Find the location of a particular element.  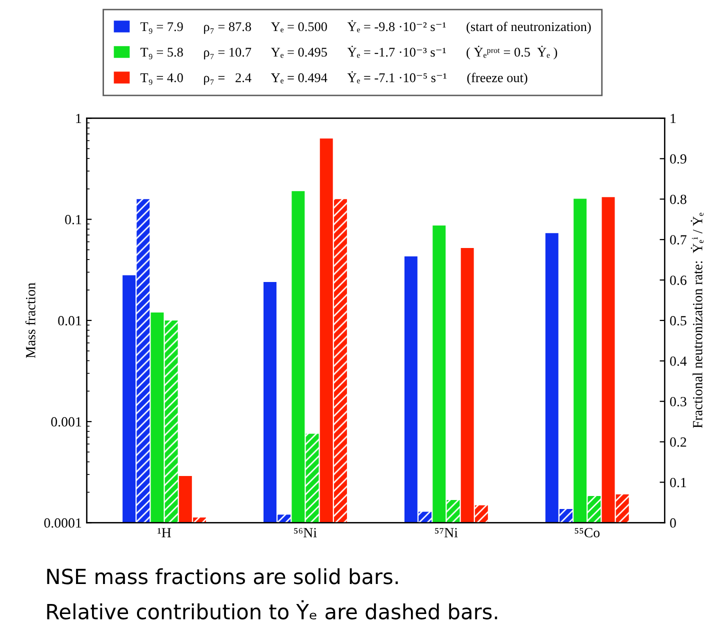

y-tick-label: 0.001 is located at coordinates (66, 422).